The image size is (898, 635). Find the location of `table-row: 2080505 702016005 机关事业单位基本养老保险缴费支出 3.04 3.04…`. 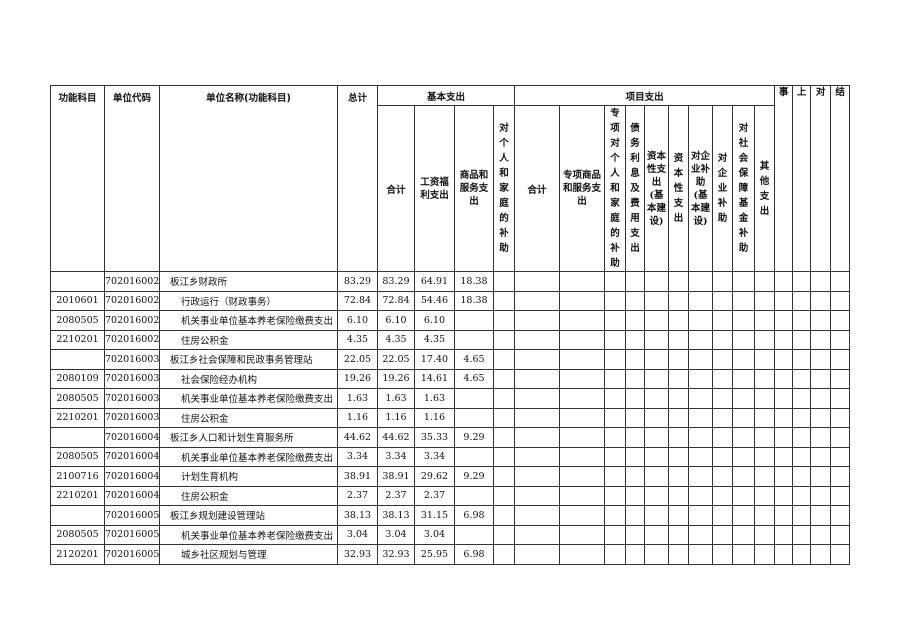

table-row: 2080505 702016005 机关事业单位基本养老保险缴费支出 3.04 3.04… is located at coordinates (450, 534).